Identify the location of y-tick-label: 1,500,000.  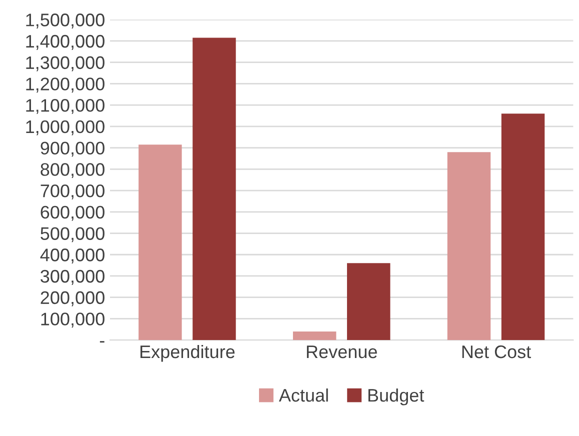
(65, 21).